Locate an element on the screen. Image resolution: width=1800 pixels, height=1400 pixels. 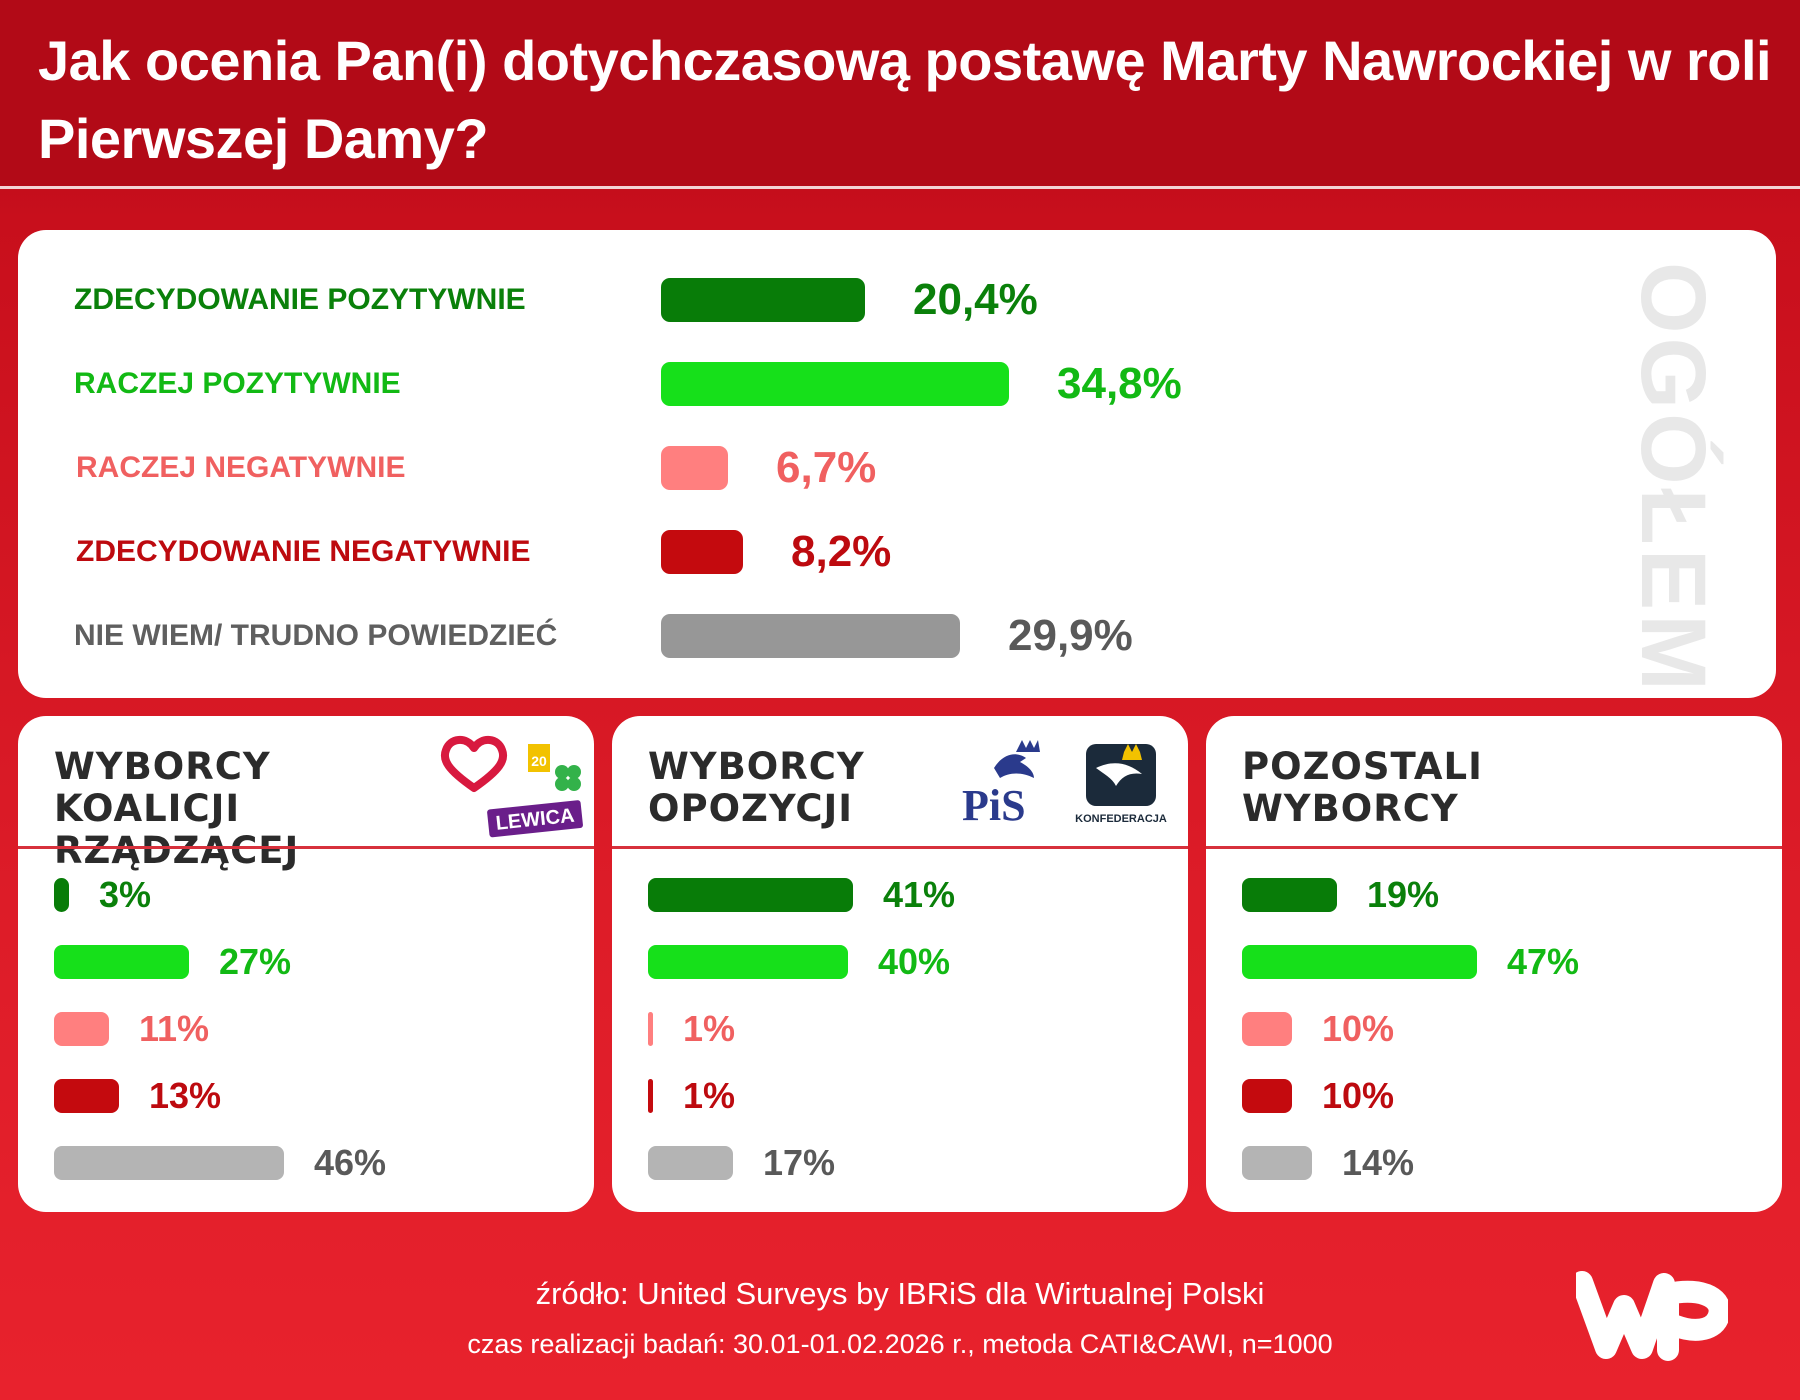
others-title-text: POZOSTALI WYBORCY is located at coordinates (1362, 787).